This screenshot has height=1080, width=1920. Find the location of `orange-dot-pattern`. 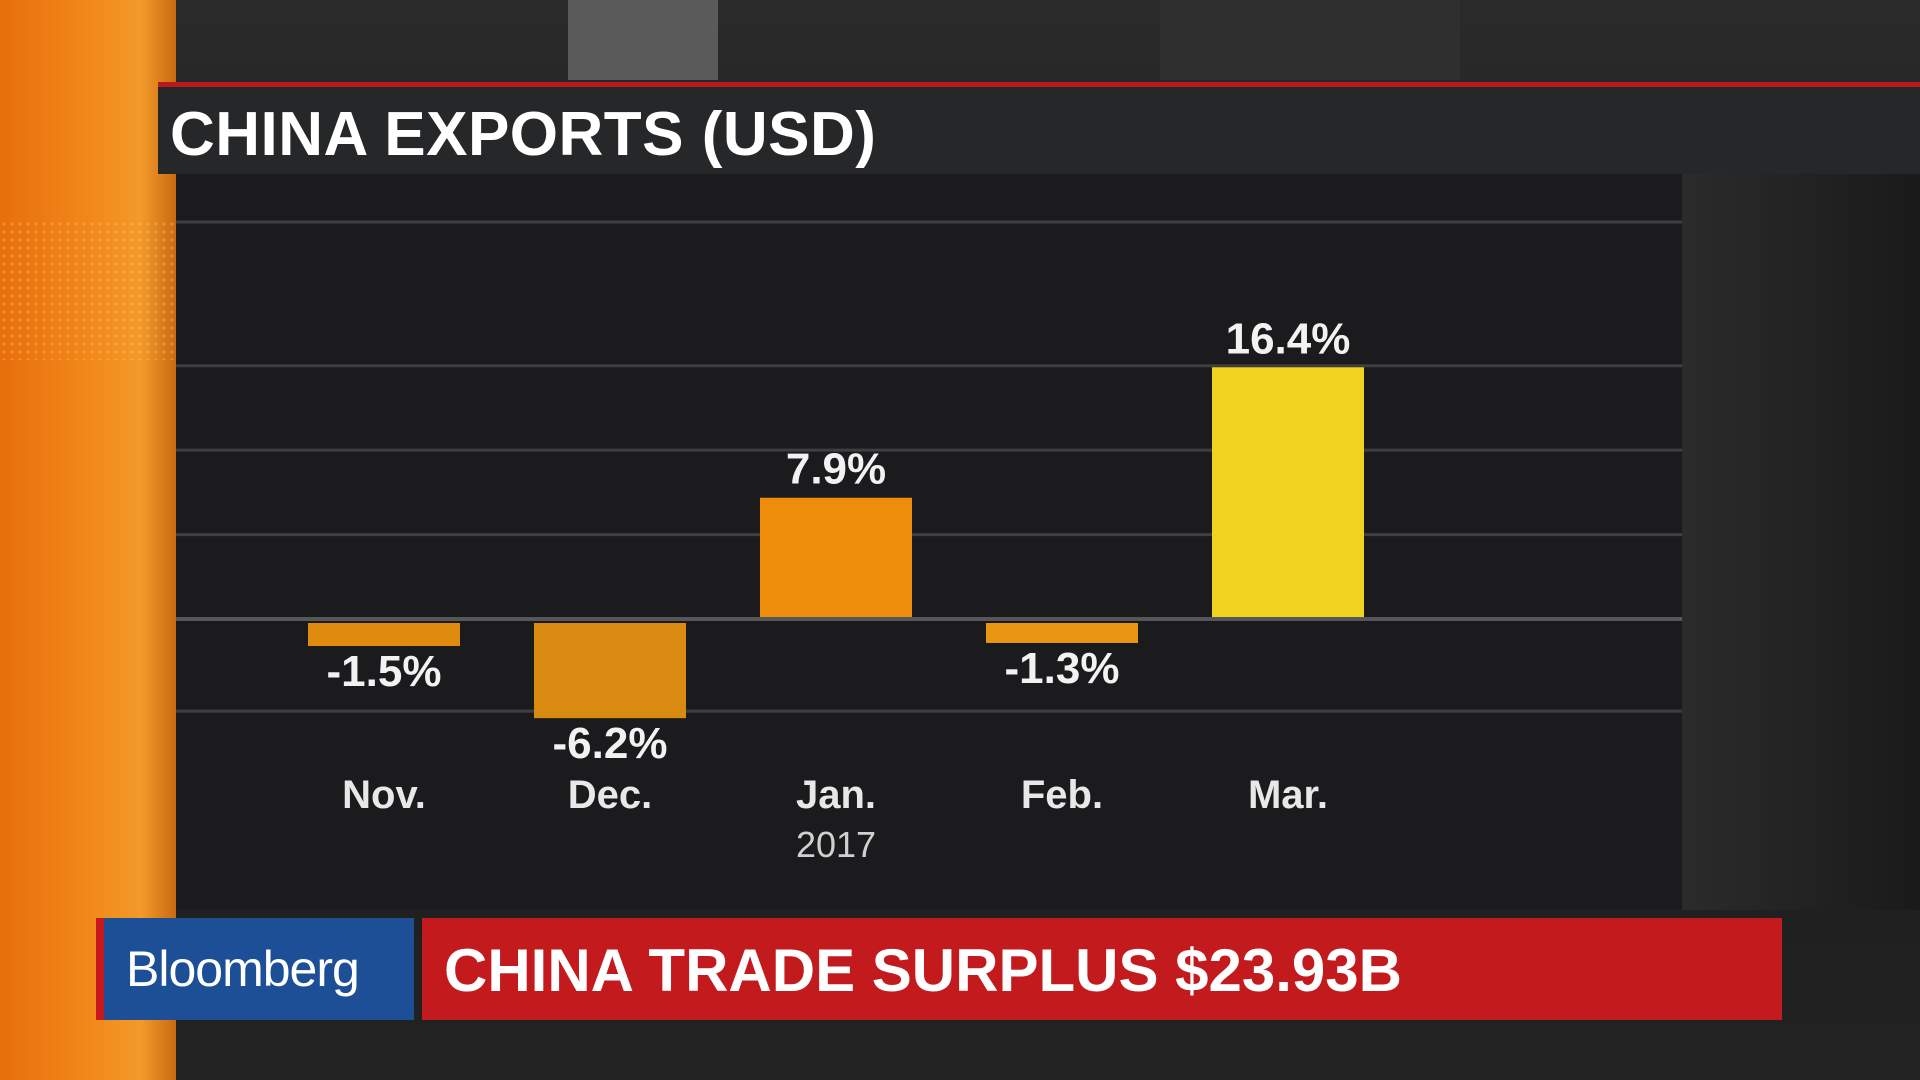

orange-dot-pattern is located at coordinates (88, 290).